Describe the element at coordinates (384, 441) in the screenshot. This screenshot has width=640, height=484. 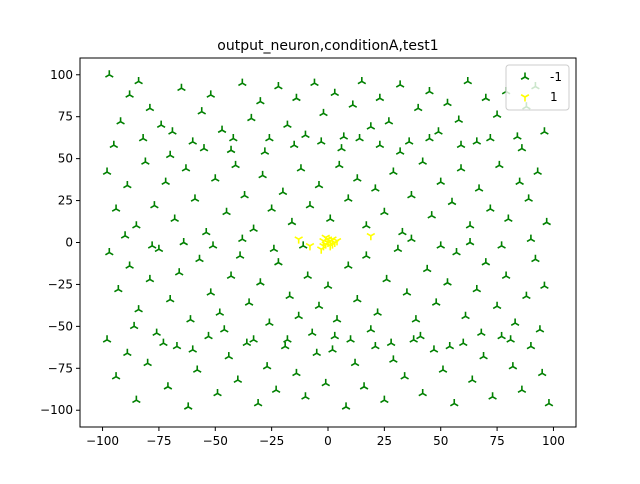
I see `x-tick-label-5: 25` at that location.